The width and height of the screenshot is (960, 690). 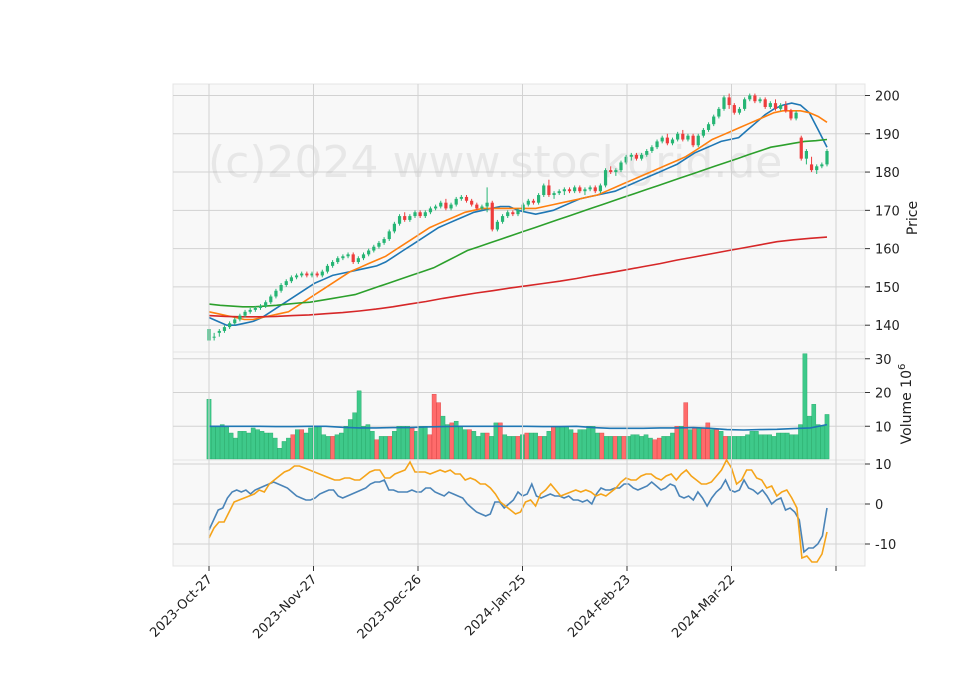 I want to click on oscillator-panel: -10 0 10, so click(x=534, y=512).